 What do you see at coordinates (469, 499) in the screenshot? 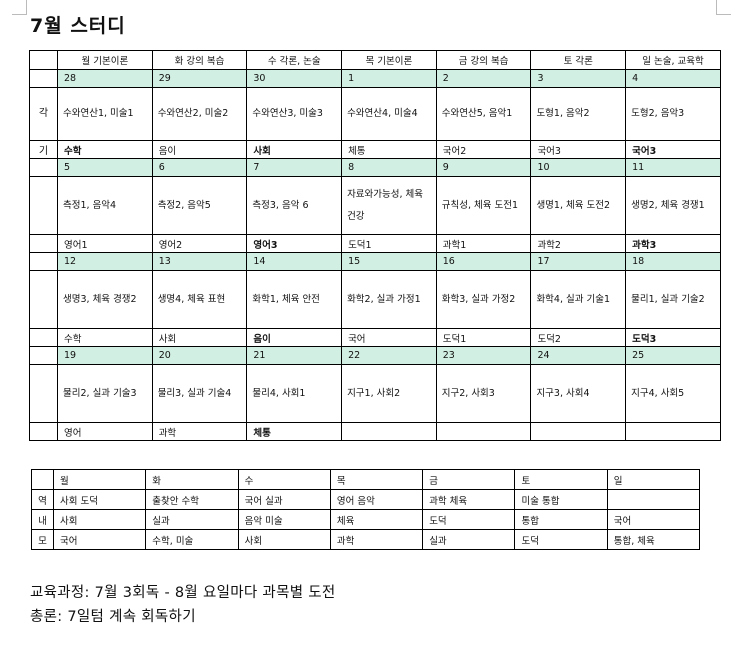
I see `subject-table-cell: 과학 체육` at bounding box center [469, 499].